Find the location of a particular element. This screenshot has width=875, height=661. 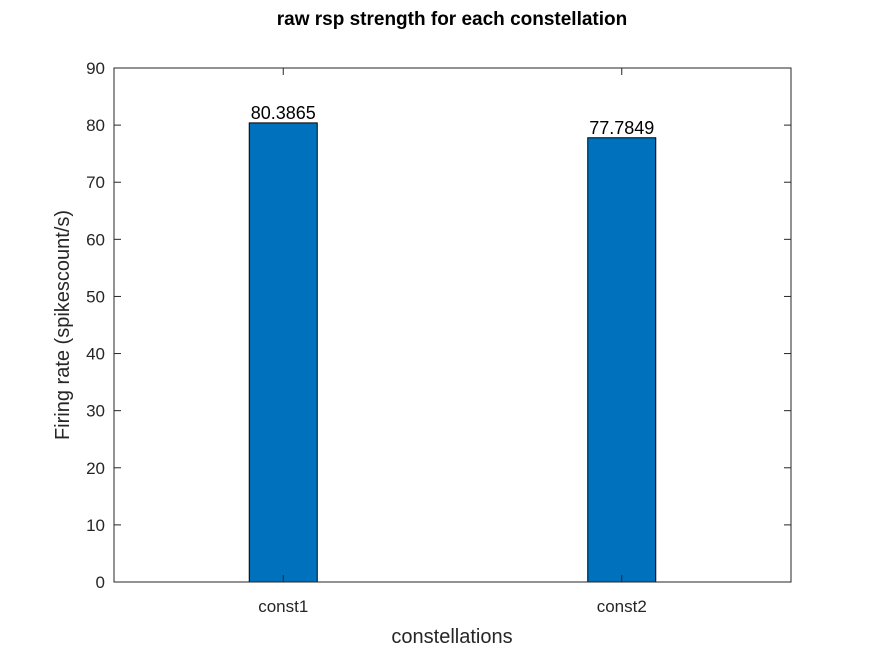

data-label-const2: 77.7849 is located at coordinates (621, 128).